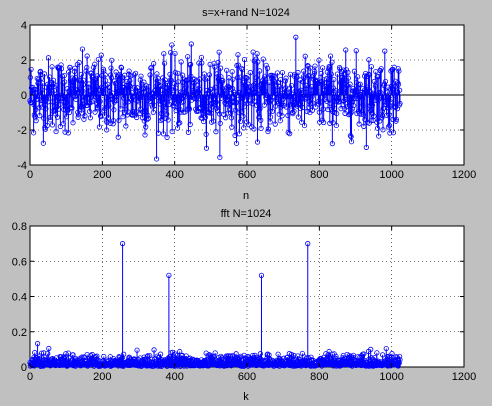 The image size is (492, 406). I want to click on y-tick-label: 0.4, so click(19, 298).